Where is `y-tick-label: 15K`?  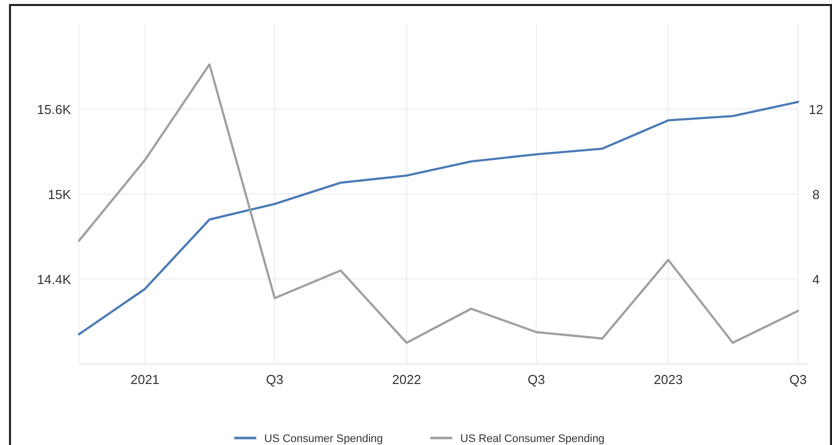 y-tick-label: 15K is located at coordinates (60, 194).